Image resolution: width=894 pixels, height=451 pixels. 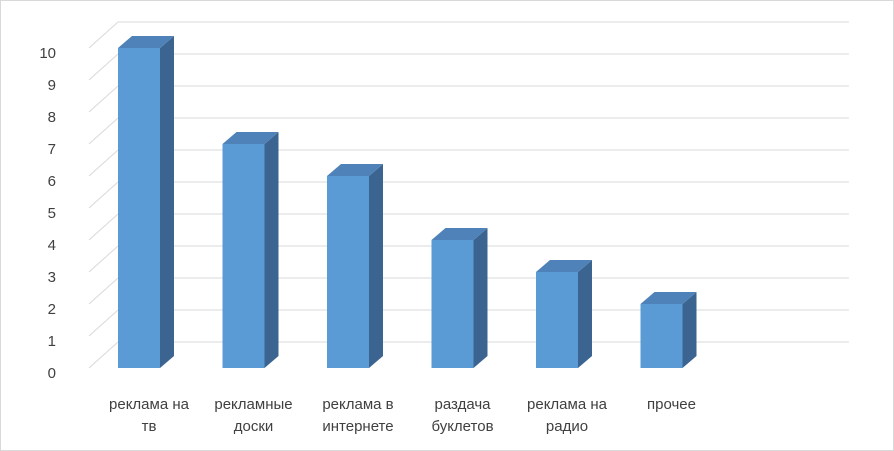 I want to click on x-tick-label: реклама на радио, so click(x=567, y=415).